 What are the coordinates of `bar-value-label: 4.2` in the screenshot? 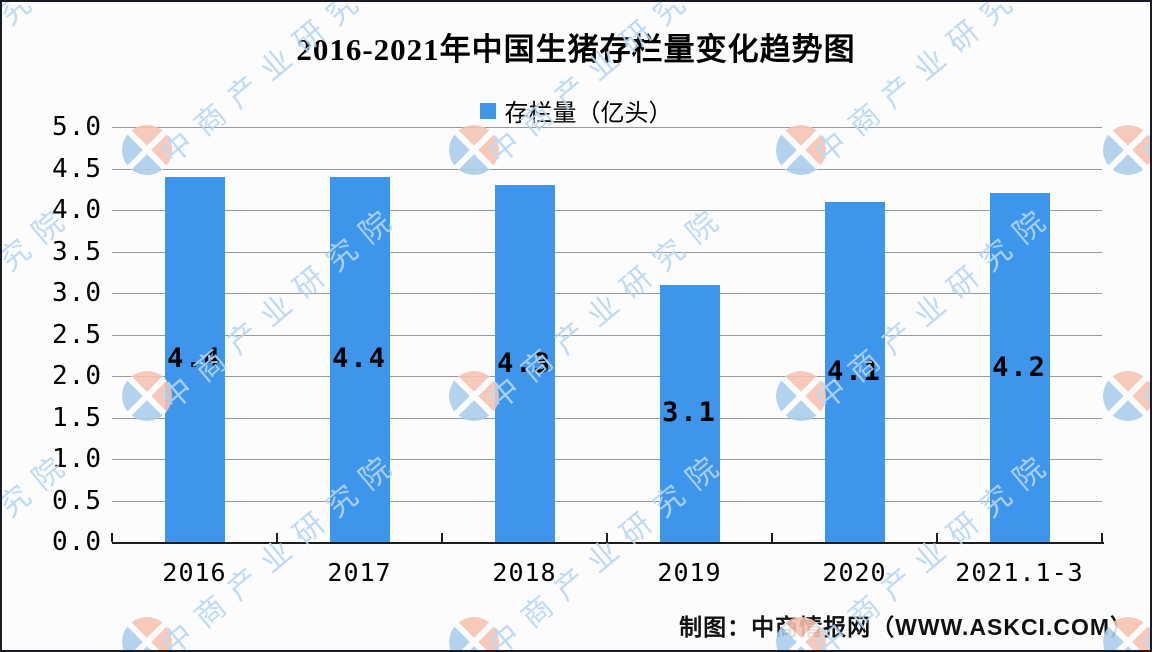 It's located at (1019, 367).